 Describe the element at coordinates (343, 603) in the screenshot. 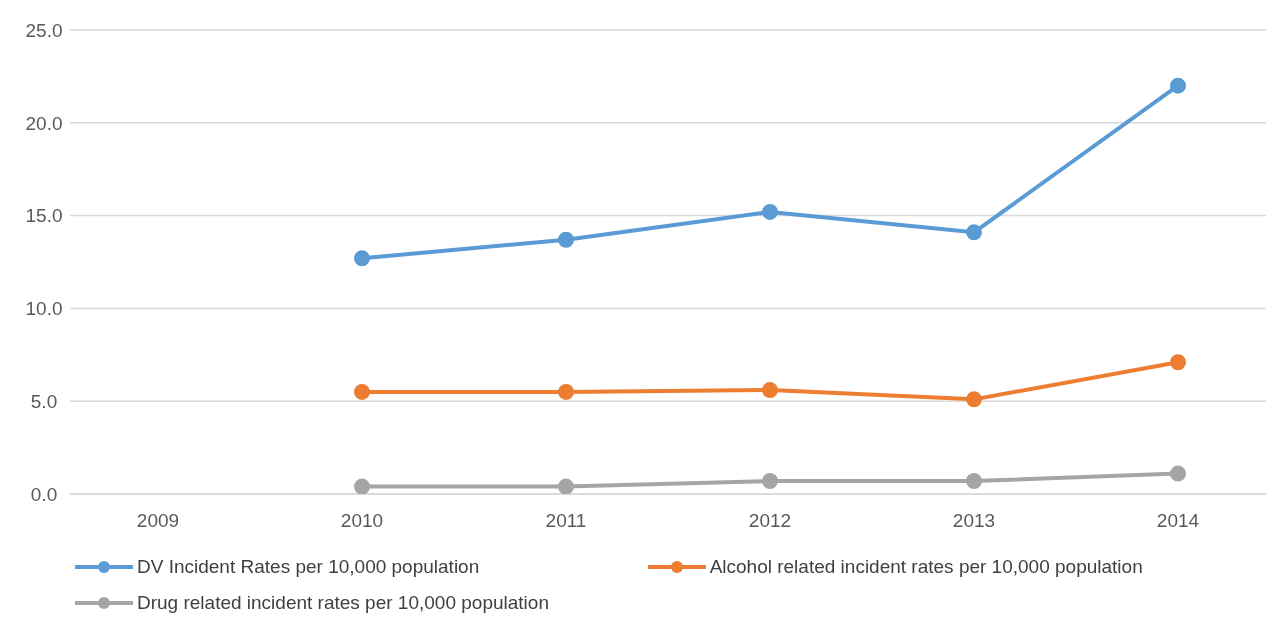

I see `legend-label: Drug related incident rates per 10,000 population` at that location.